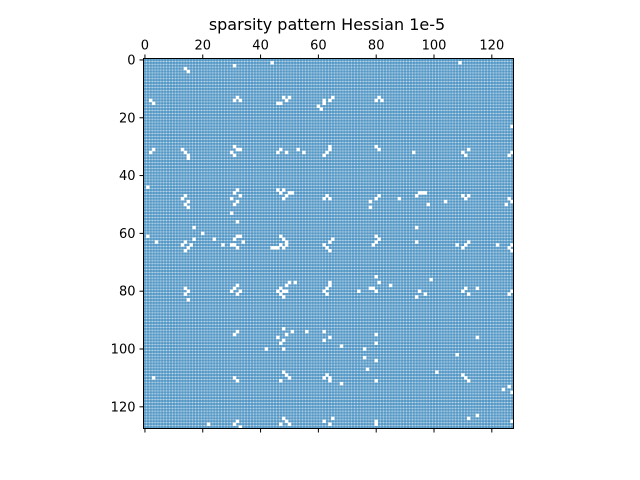  Describe the element at coordinates (127, 176) in the screenshot. I see `y-tick-label: 40` at that location.